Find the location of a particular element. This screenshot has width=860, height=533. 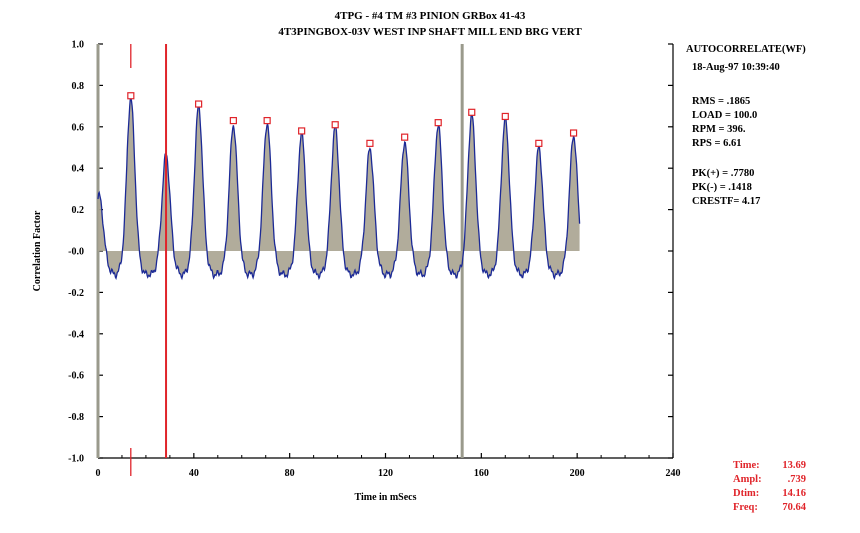

rpm-value: RPM = 396. is located at coordinates (719, 129).